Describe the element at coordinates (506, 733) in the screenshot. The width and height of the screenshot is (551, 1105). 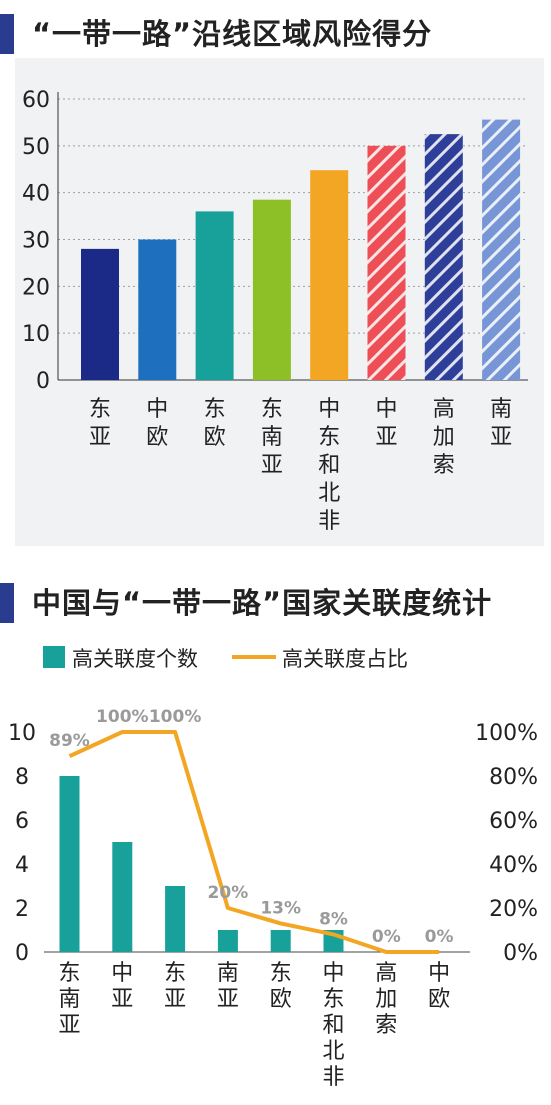
I see `y-right-tick-label: 100%` at that location.